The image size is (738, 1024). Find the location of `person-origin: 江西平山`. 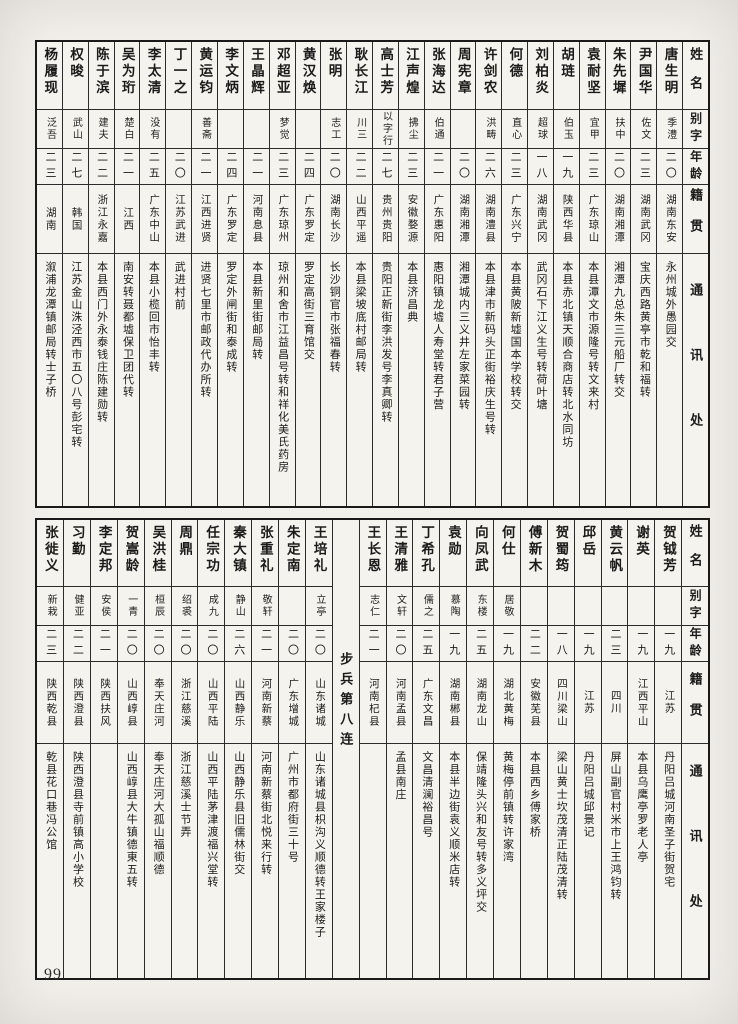

person-origin: 江西平山 is located at coordinates (642, 702).